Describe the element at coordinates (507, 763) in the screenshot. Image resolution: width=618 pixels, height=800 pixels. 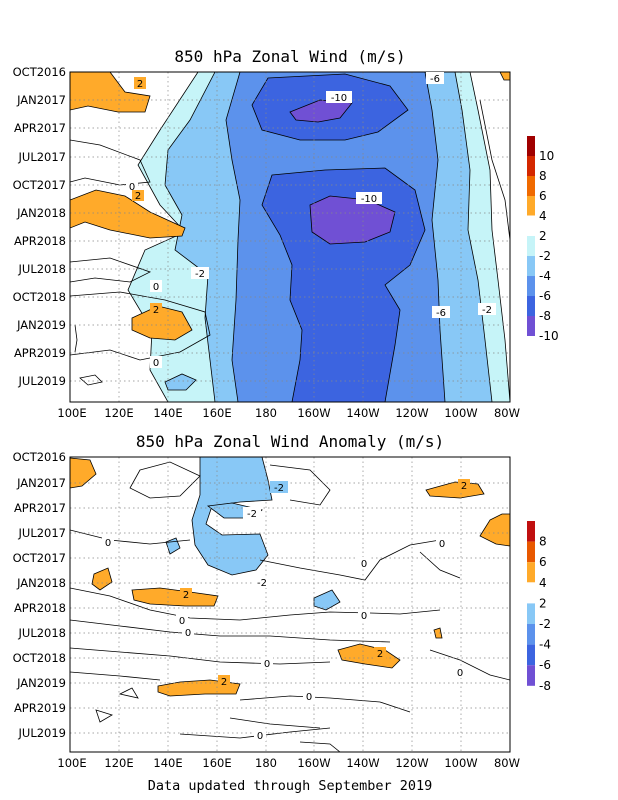
I see `chart2-x-tick: 80W` at that location.